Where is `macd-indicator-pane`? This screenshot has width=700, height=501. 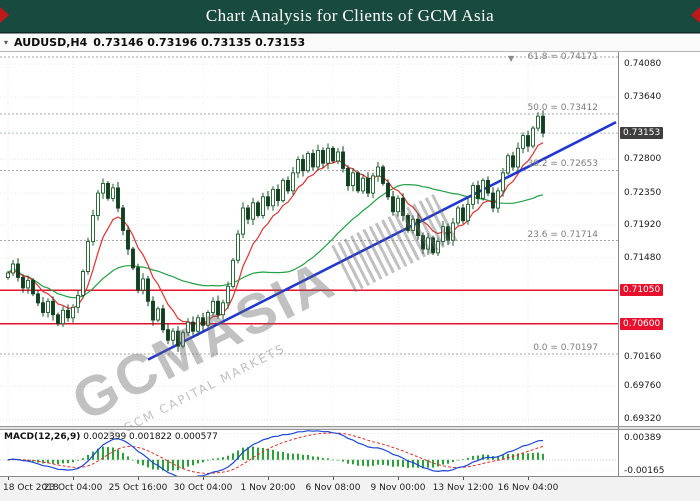
macd-indicator-pane is located at coordinates (309, 453).